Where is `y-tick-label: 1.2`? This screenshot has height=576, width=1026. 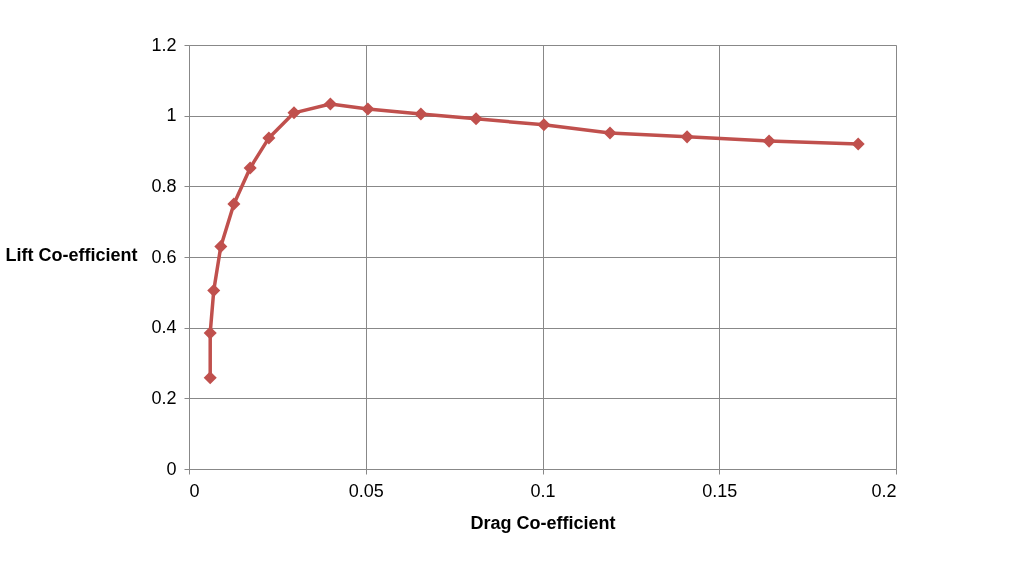 y-tick-label: 1.2 is located at coordinates (164, 44).